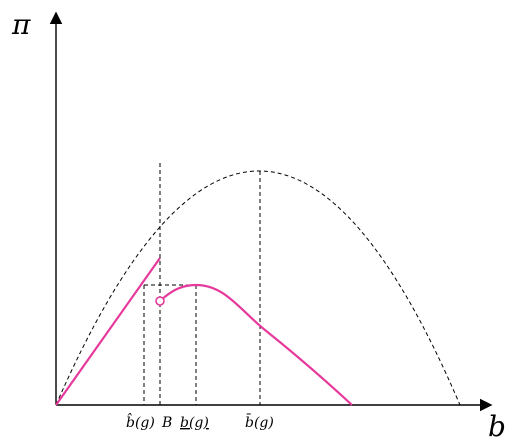  I want to click on tick-label-bunder: b(g), so click(194, 423).